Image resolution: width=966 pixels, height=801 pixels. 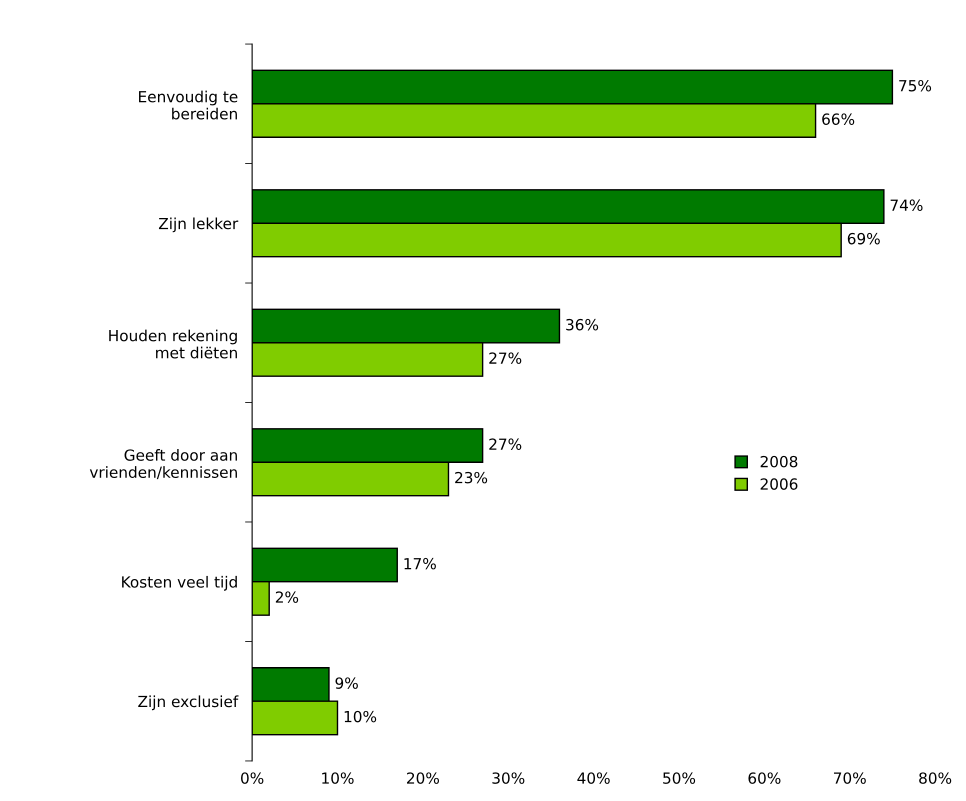 What do you see at coordinates (850, 778) in the screenshot?
I see `x-tick-label: 70%` at bounding box center [850, 778].